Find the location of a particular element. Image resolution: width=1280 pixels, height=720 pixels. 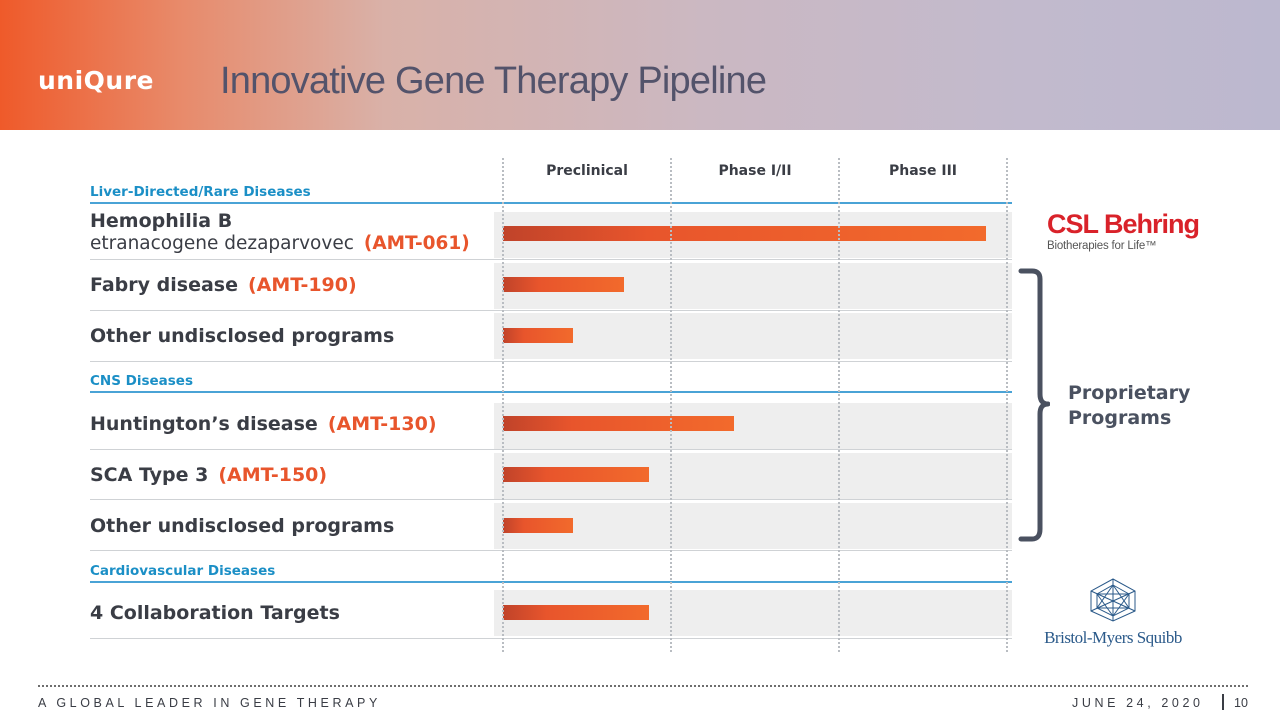

phase-header-preclinical: Preclinical is located at coordinates (587, 171).